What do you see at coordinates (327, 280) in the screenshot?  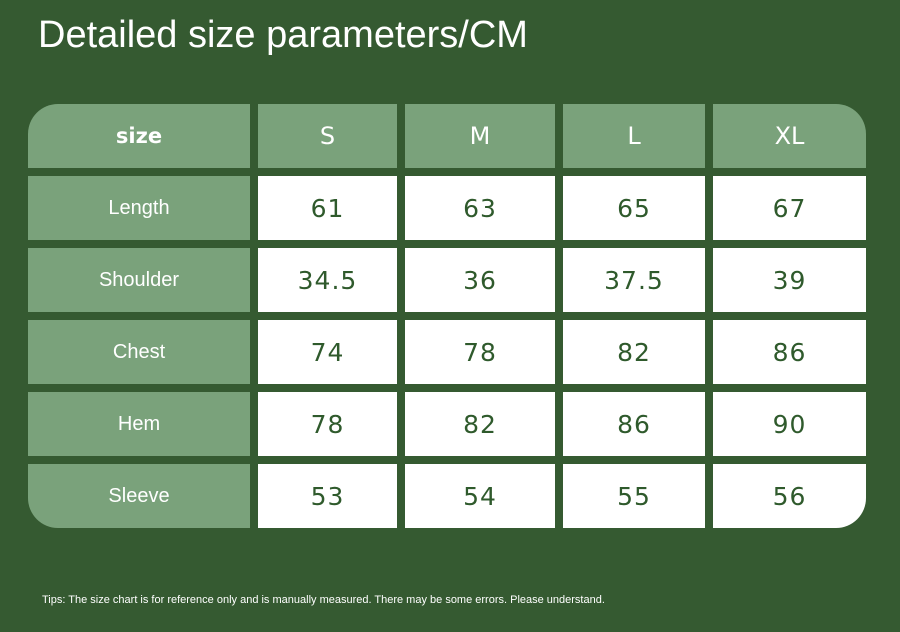 I see `size-value: 34.5` at bounding box center [327, 280].